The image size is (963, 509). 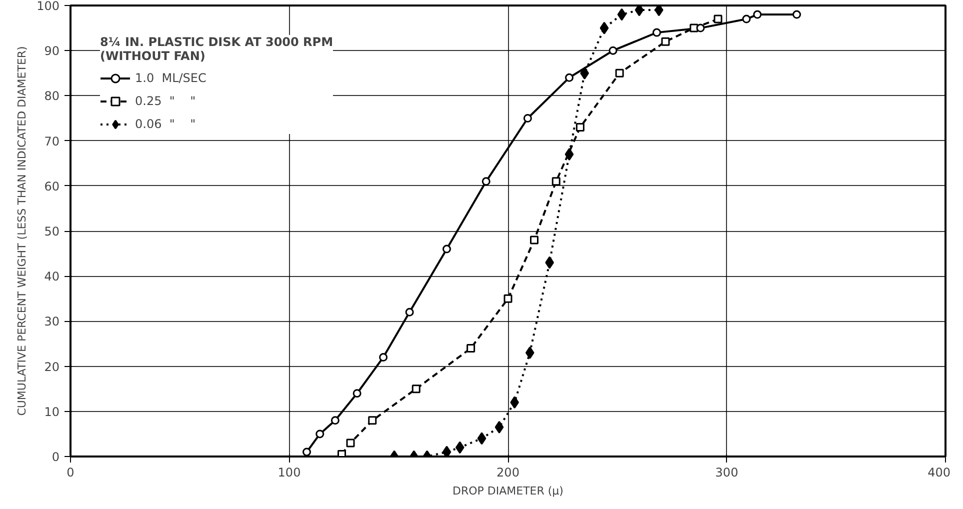 What do you see at coordinates (22, 231) in the screenshot?
I see `y-axis-title: CUMULATIVE PERCENT WEIGHT (LESS THAN INDICATED DIAMETER)` at bounding box center [22, 231].